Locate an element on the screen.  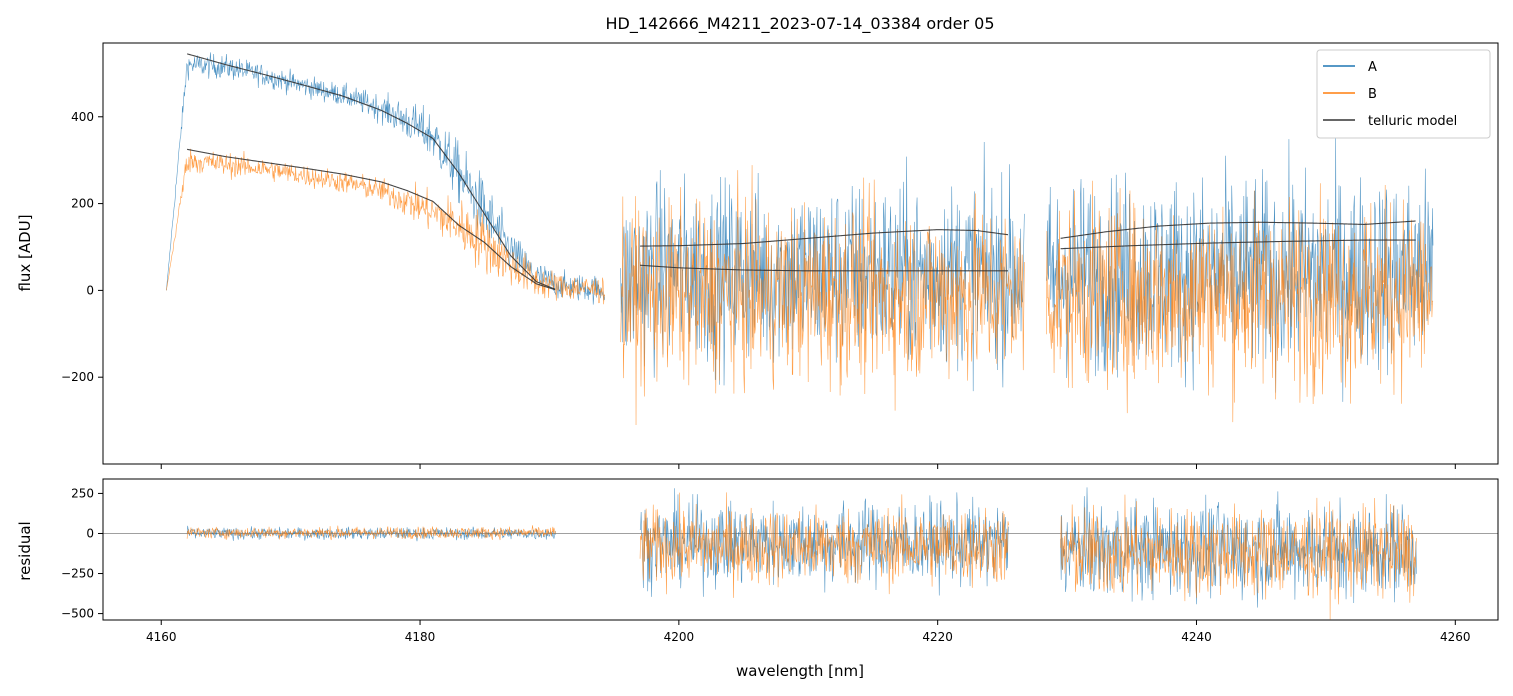
legend-box is located at coordinates (1403, 94).